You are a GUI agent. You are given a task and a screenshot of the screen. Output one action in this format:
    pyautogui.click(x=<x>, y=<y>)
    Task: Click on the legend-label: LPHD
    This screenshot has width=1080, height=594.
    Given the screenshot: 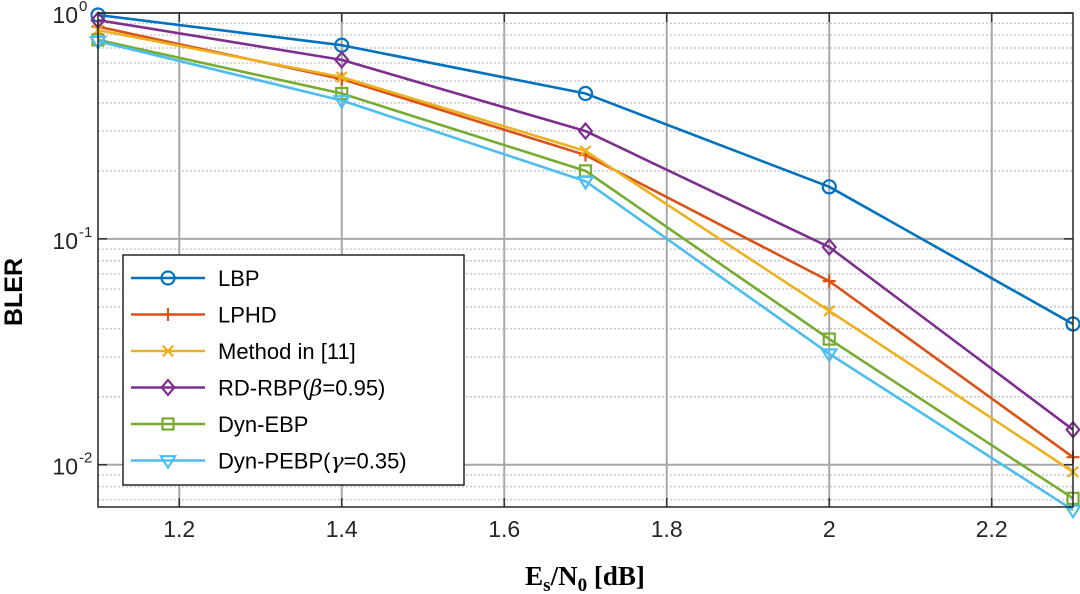 What is the action you would take?
    pyautogui.click(x=247, y=315)
    